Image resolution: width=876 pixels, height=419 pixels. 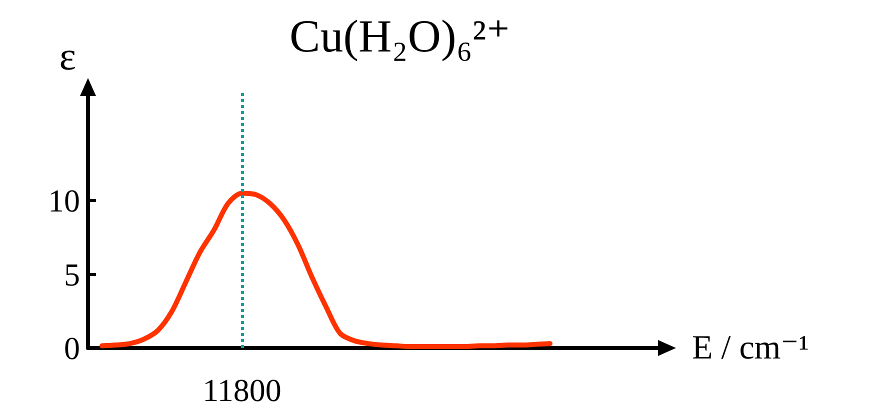 I want to click on y-tick-label: 5, so click(x=72, y=274).